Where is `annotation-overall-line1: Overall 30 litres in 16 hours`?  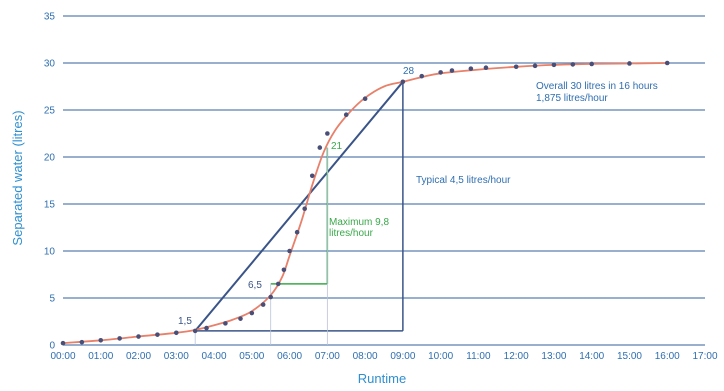
annotation-overall-line1: Overall 30 litres in 16 hours is located at coordinates (597, 86).